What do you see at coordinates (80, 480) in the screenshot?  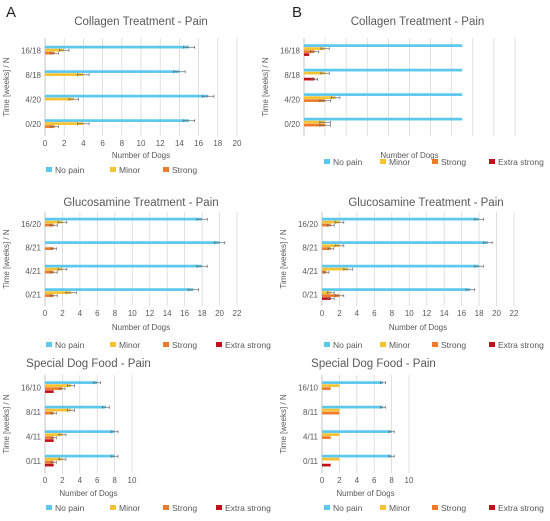 I see `x-tick-label: 4` at bounding box center [80, 480].